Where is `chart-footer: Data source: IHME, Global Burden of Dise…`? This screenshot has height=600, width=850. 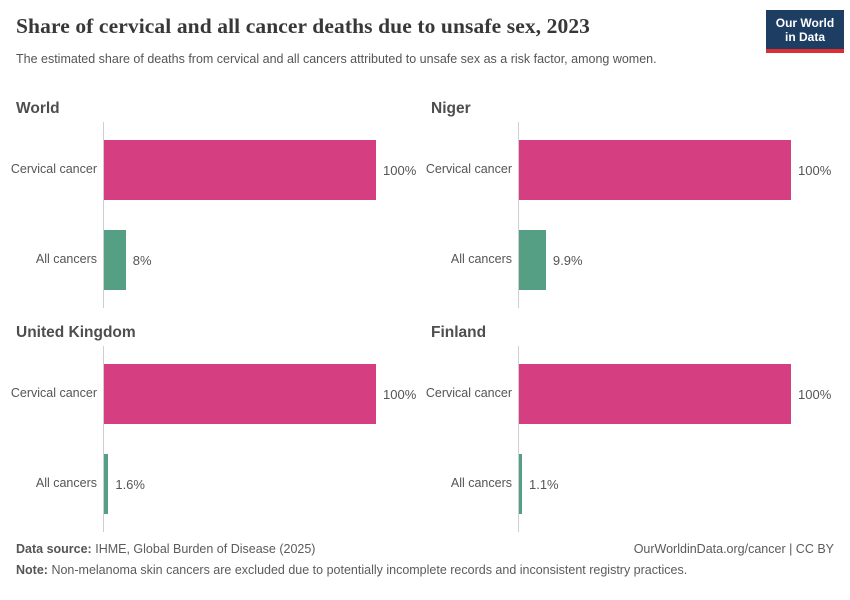
chart-footer: Data source: IHME, Global Burden of Dise… is located at coordinates (425, 559).